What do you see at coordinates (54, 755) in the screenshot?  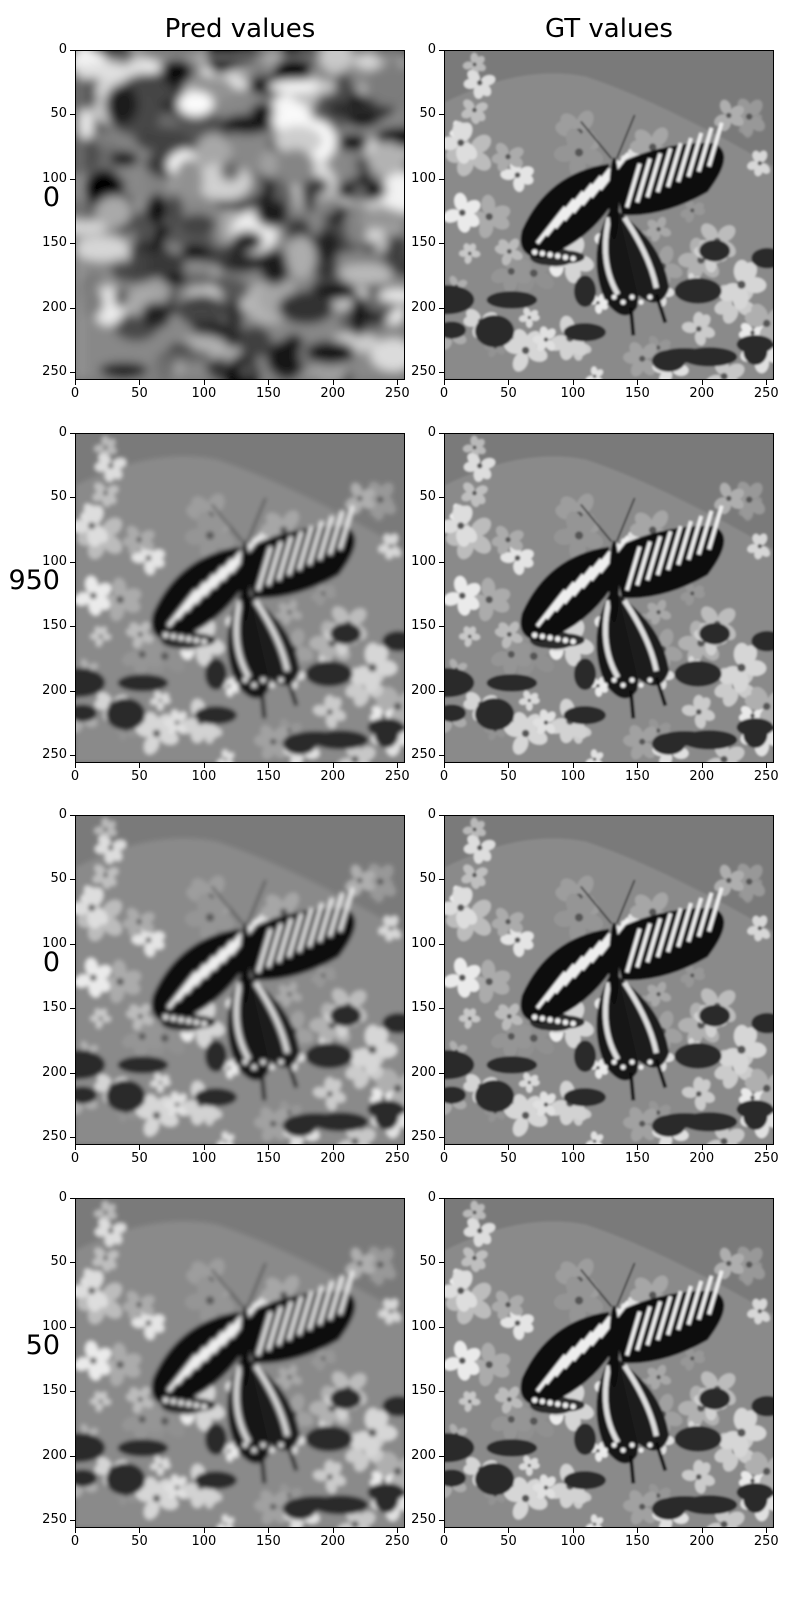 I see `y-tick-label: 250` at bounding box center [54, 755].